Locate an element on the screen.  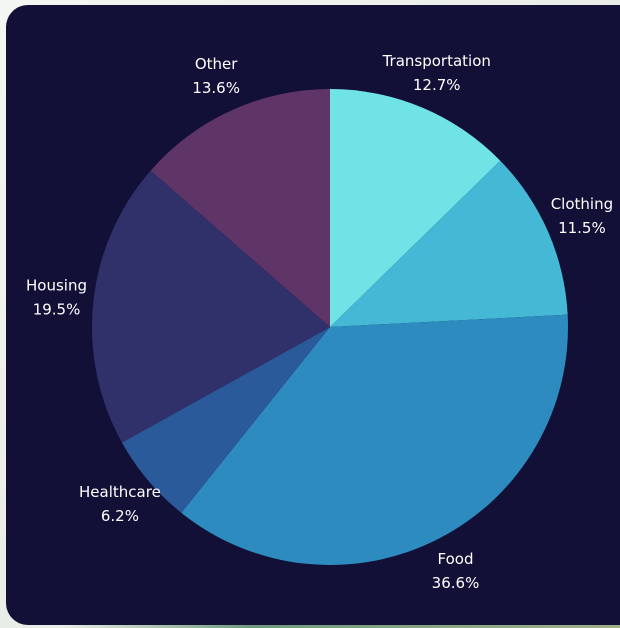
slice-label: Healthcare is located at coordinates (120, 492).